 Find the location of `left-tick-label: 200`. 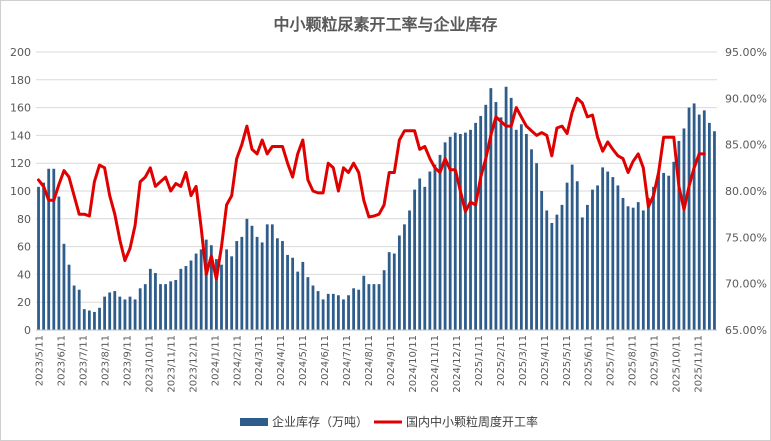

left-tick-label: 200 is located at coordinates (20, 52).